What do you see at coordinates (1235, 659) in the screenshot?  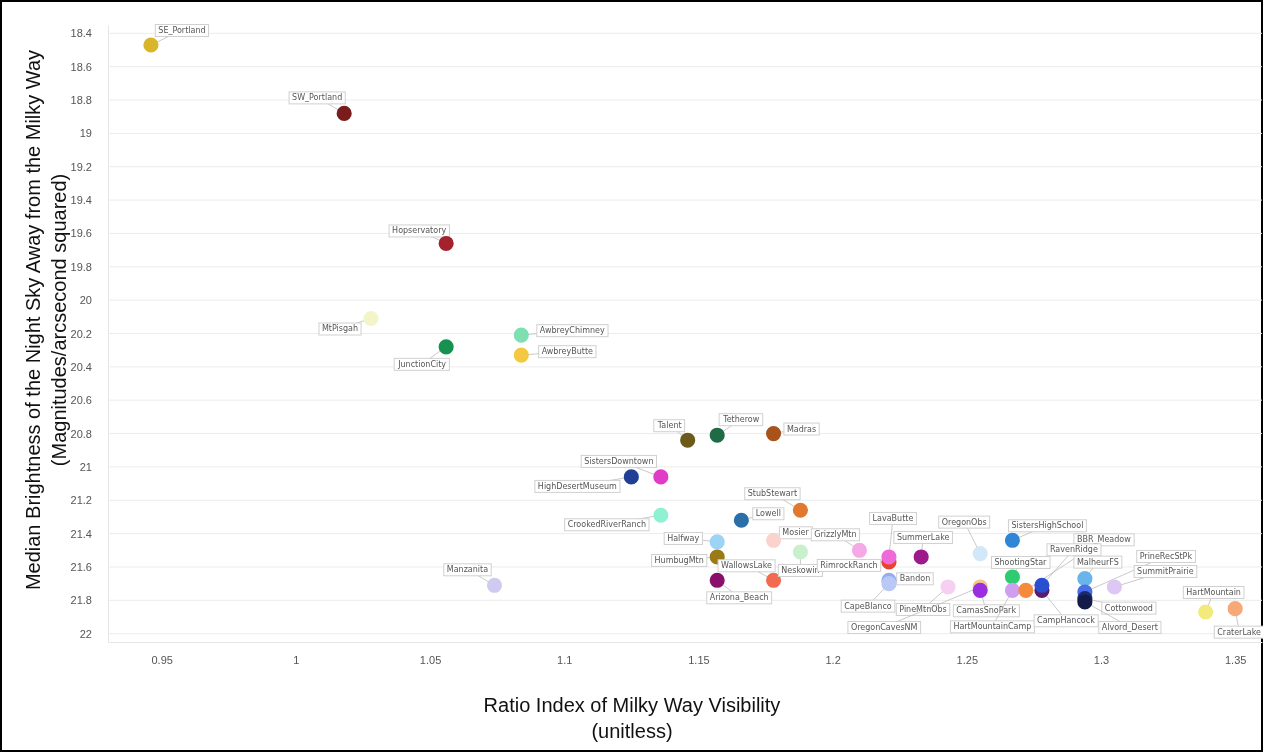 I see `x-tick-label: 1.35` at bounding box center [1235, 659].